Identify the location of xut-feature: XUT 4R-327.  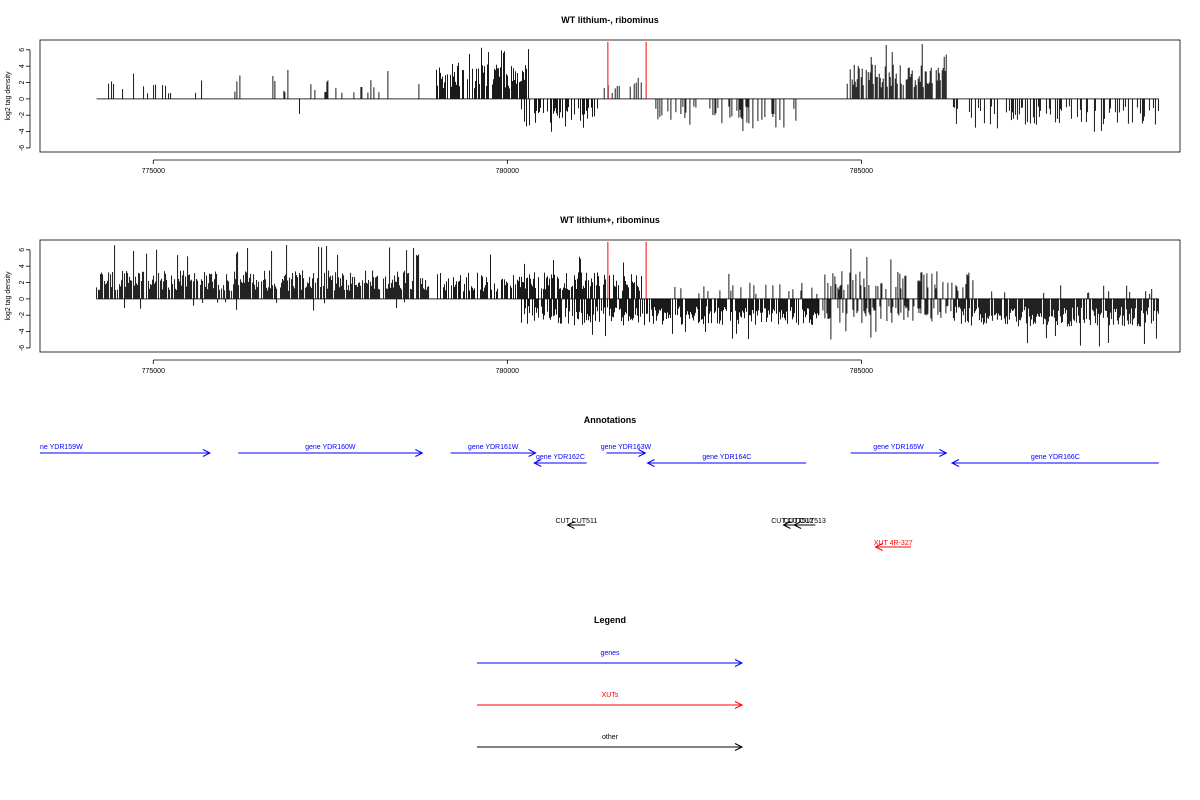
(893, 545).